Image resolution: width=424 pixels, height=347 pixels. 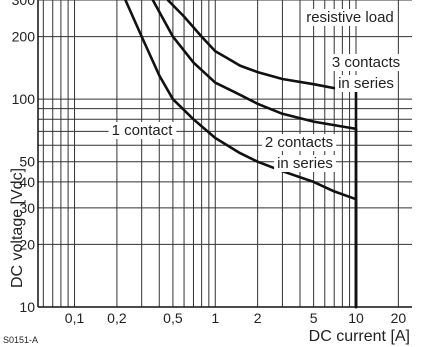 What do you see at coordinates (24, 99) in the screenshot?
I see `y-tick-label: 100` at bounding box center [24, 99].